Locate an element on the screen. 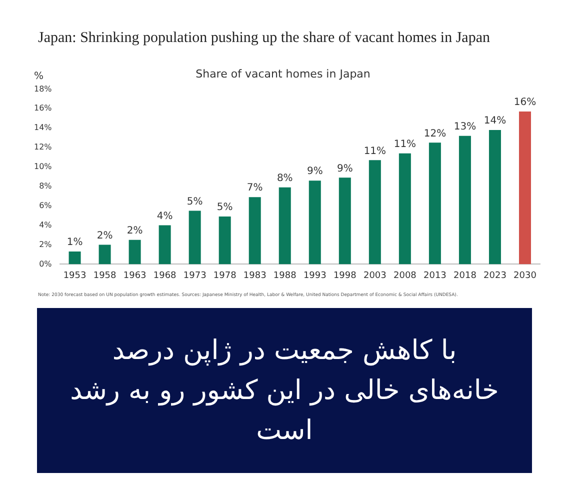 Image resolution: width=562 pixels, height=486 pixels. data-label: 16% is located at coordinates (525, 102).